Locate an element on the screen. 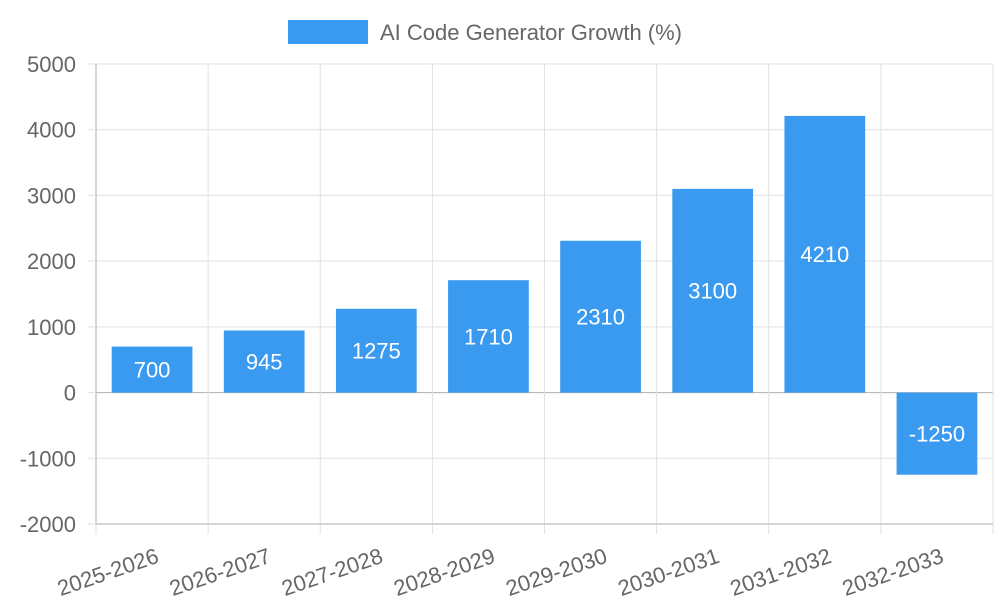 This screenshot has height=600, width=1000. x-tick-label: 2028-2029 is located at coordinates (444, 571).